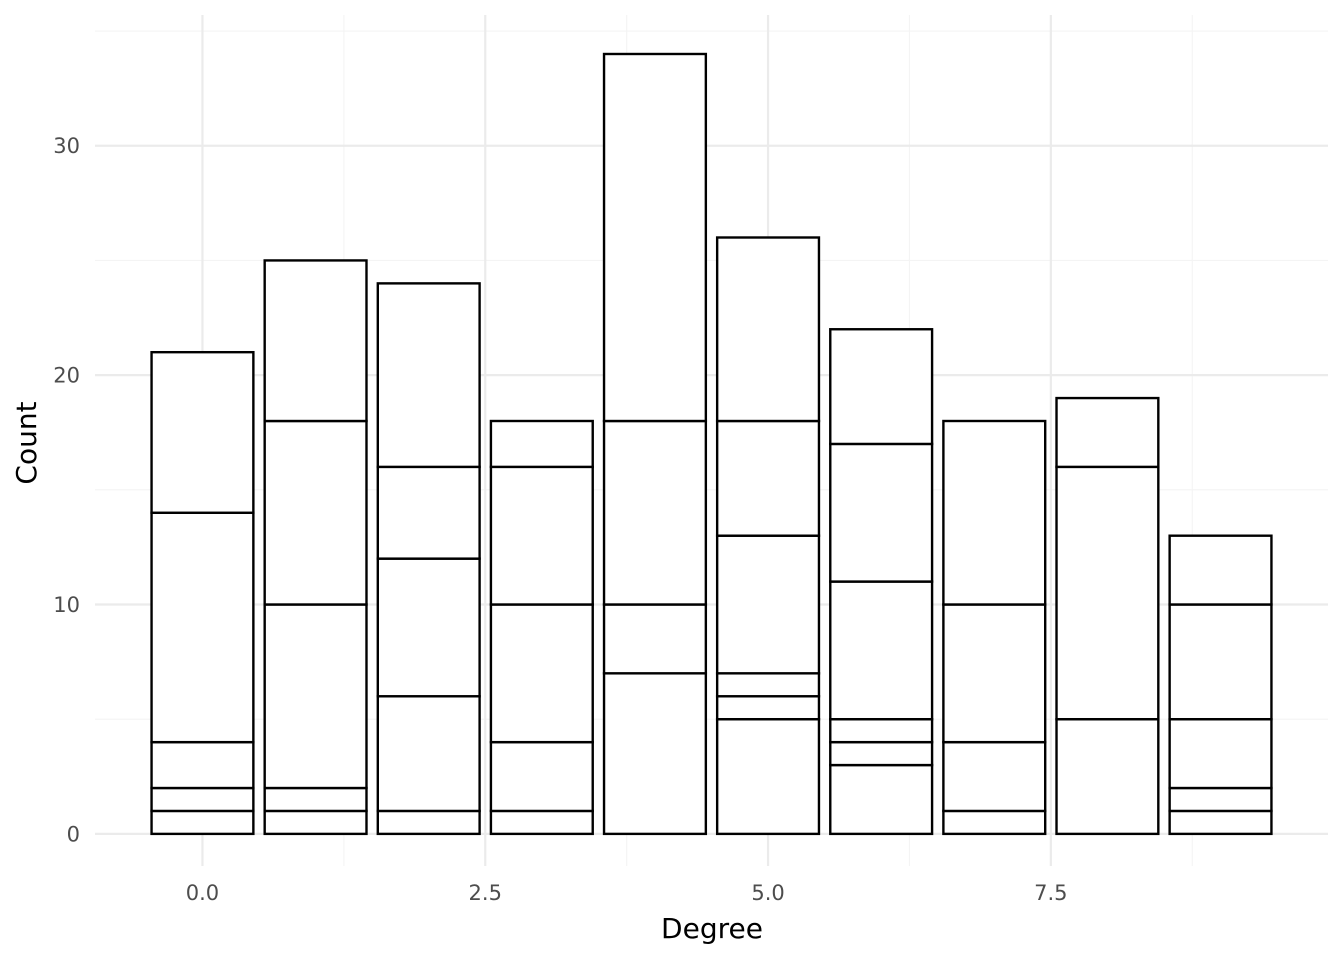 This screenshot has width=1344, height=960. Describe the element at coordinates (73, 834) in the screenshot. I see `y-tick-label: 0` at that location.